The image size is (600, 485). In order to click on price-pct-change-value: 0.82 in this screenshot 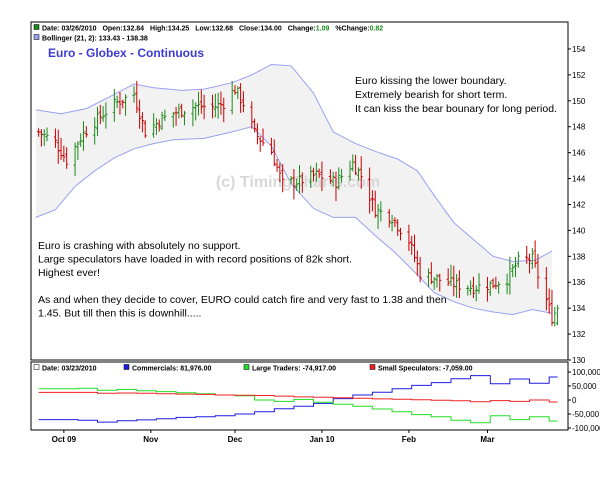, I will do `click(377, 29)`.